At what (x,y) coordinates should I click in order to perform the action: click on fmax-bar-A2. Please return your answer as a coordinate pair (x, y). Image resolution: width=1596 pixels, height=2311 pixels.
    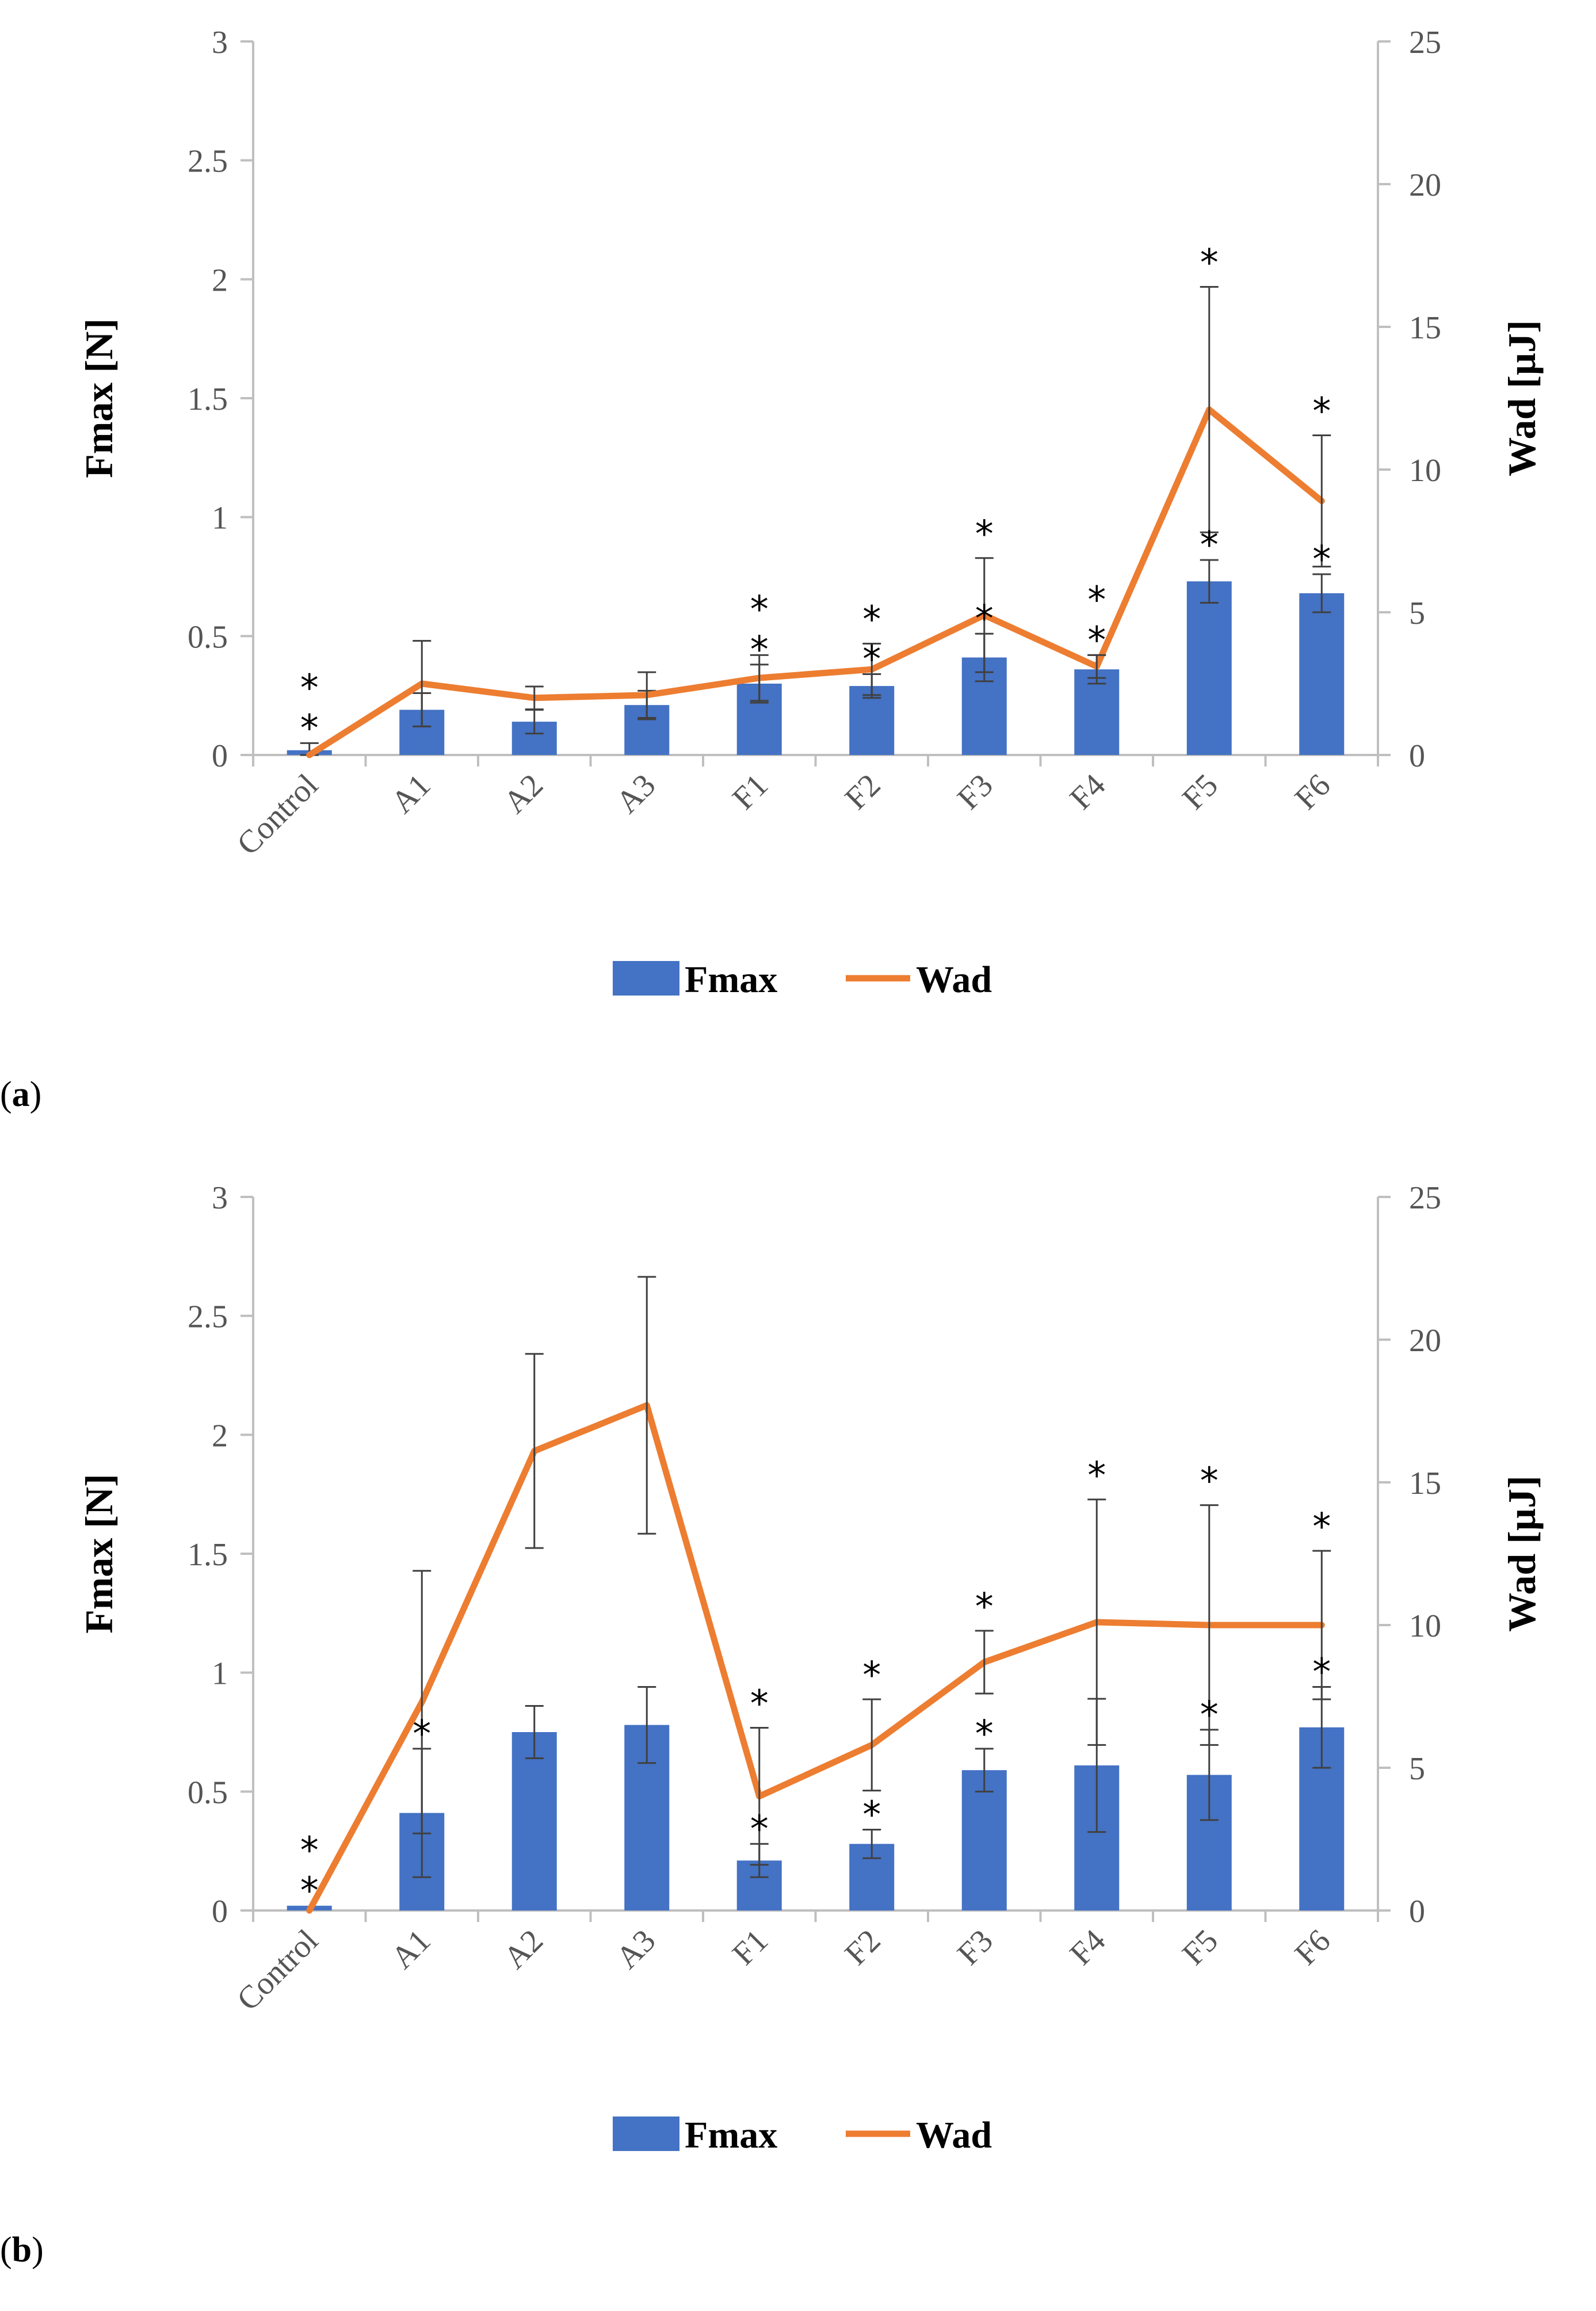
    Looking at the image, I should click on (534, 1821).